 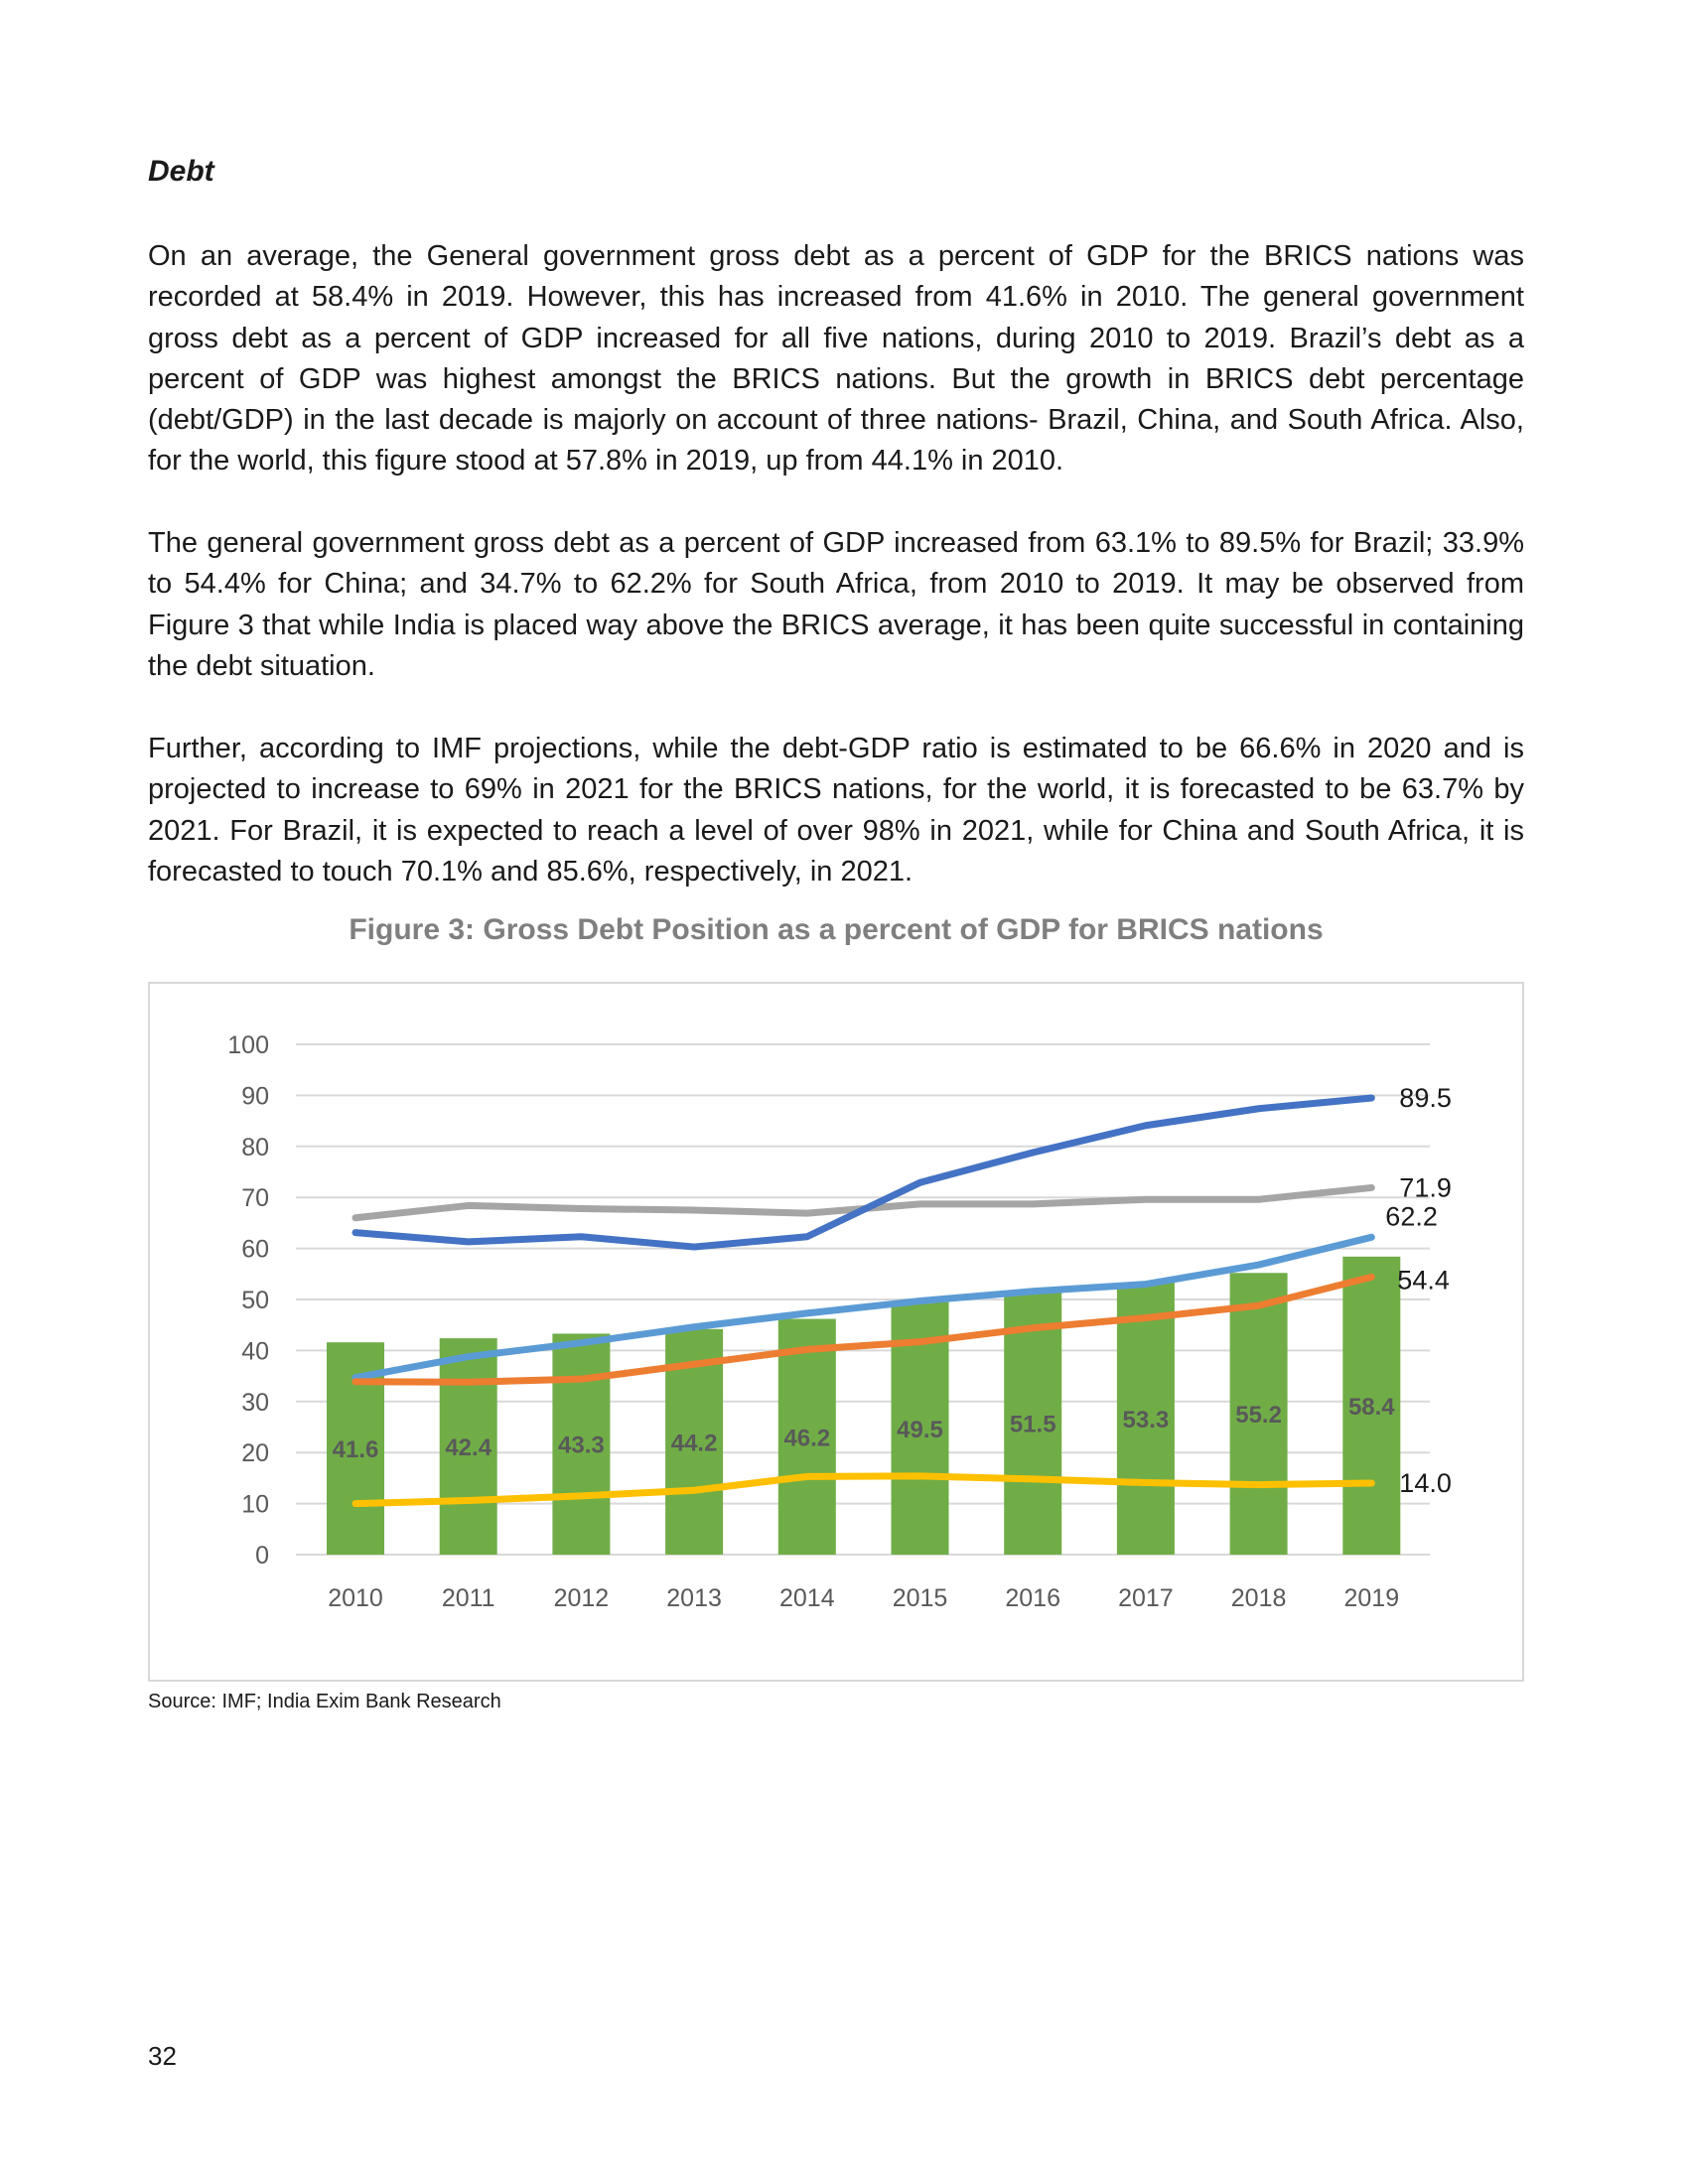 I want to click on source-note: Source: IMF; India Exim Bank Research, so click(x=324, y=1701).